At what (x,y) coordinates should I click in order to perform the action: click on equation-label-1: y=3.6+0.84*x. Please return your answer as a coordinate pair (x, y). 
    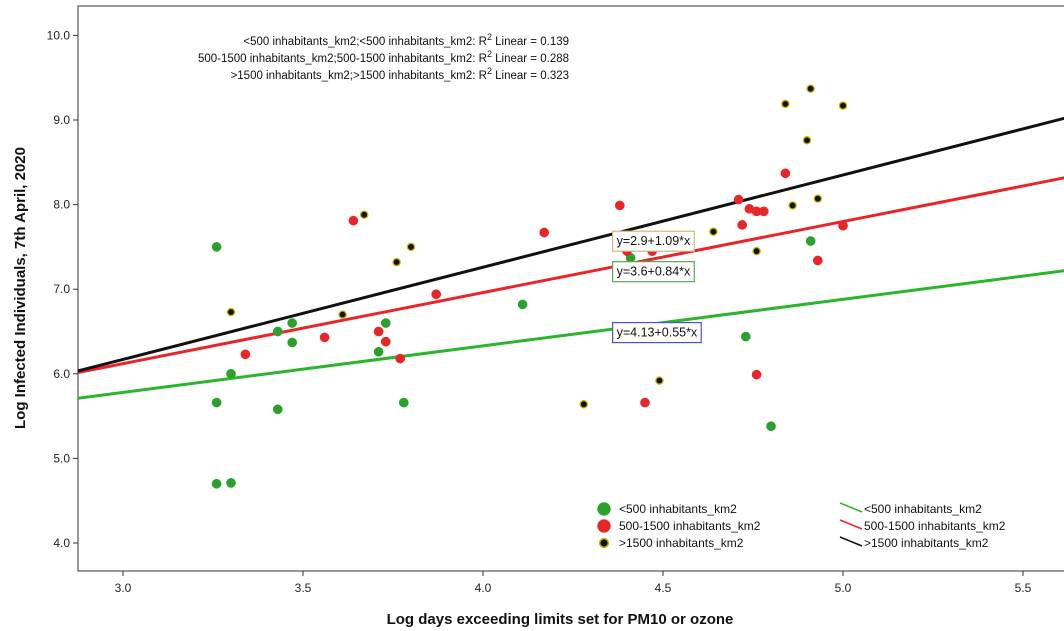
    Looking at the image, I should click on (653, 272).